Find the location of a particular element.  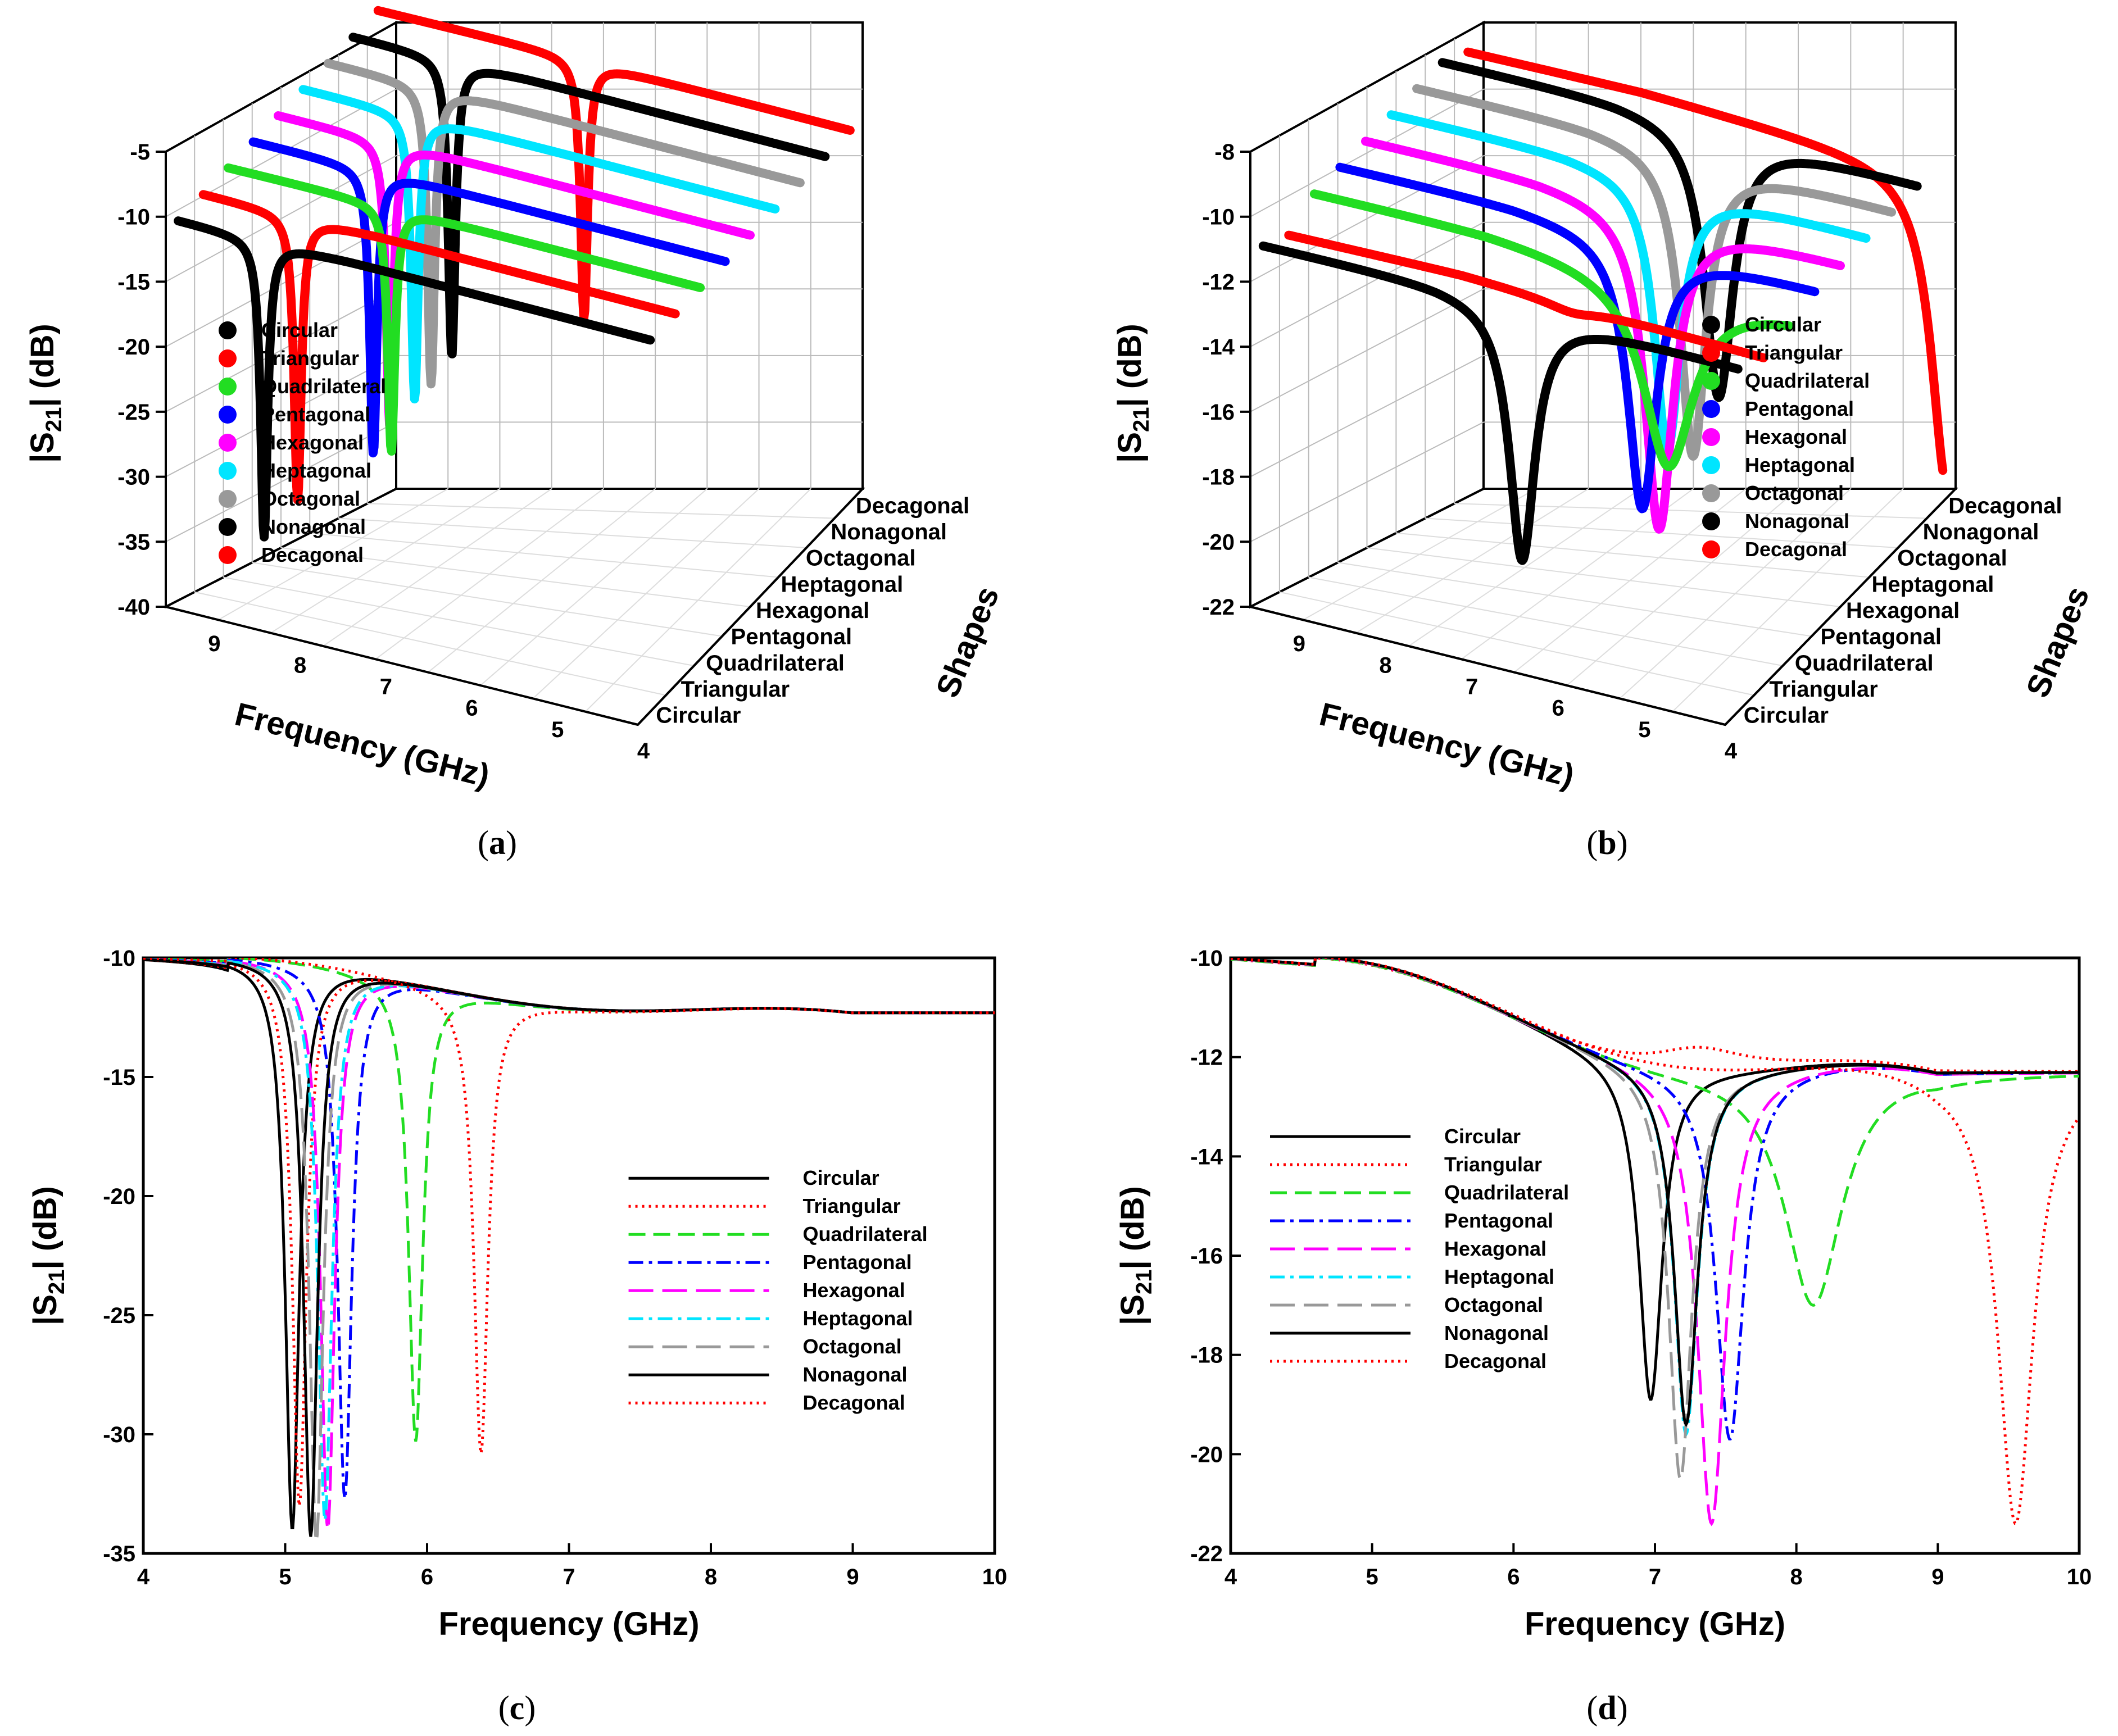

y-tick-label: -8 is located at coordinates (1224, 152).